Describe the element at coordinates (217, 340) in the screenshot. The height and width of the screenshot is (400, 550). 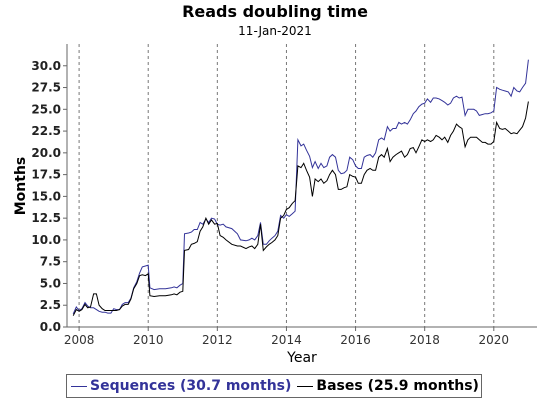
I see `x-tick-label: 2012` at that location.